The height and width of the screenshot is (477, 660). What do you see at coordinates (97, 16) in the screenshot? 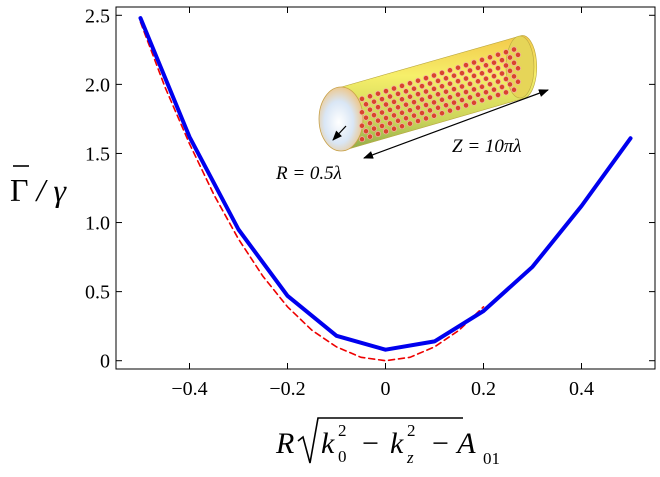
I see `y-tick-label: 2.5` at bounding box center [97, 16].